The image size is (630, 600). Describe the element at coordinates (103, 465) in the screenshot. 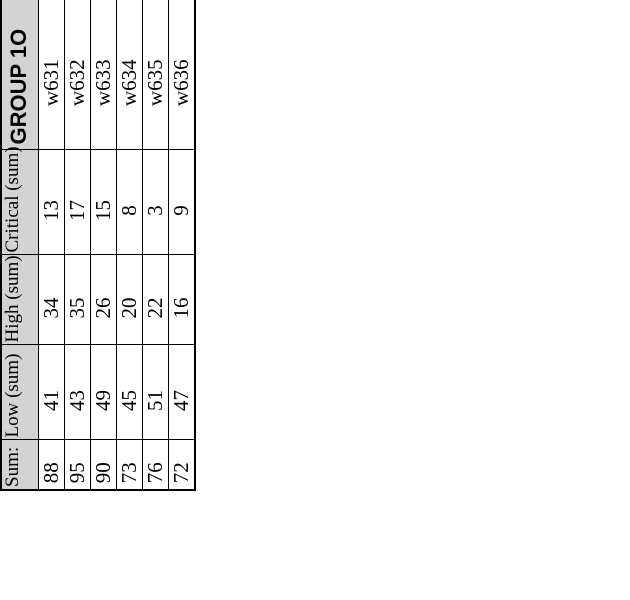

I see `value-cell: 90` at that location.